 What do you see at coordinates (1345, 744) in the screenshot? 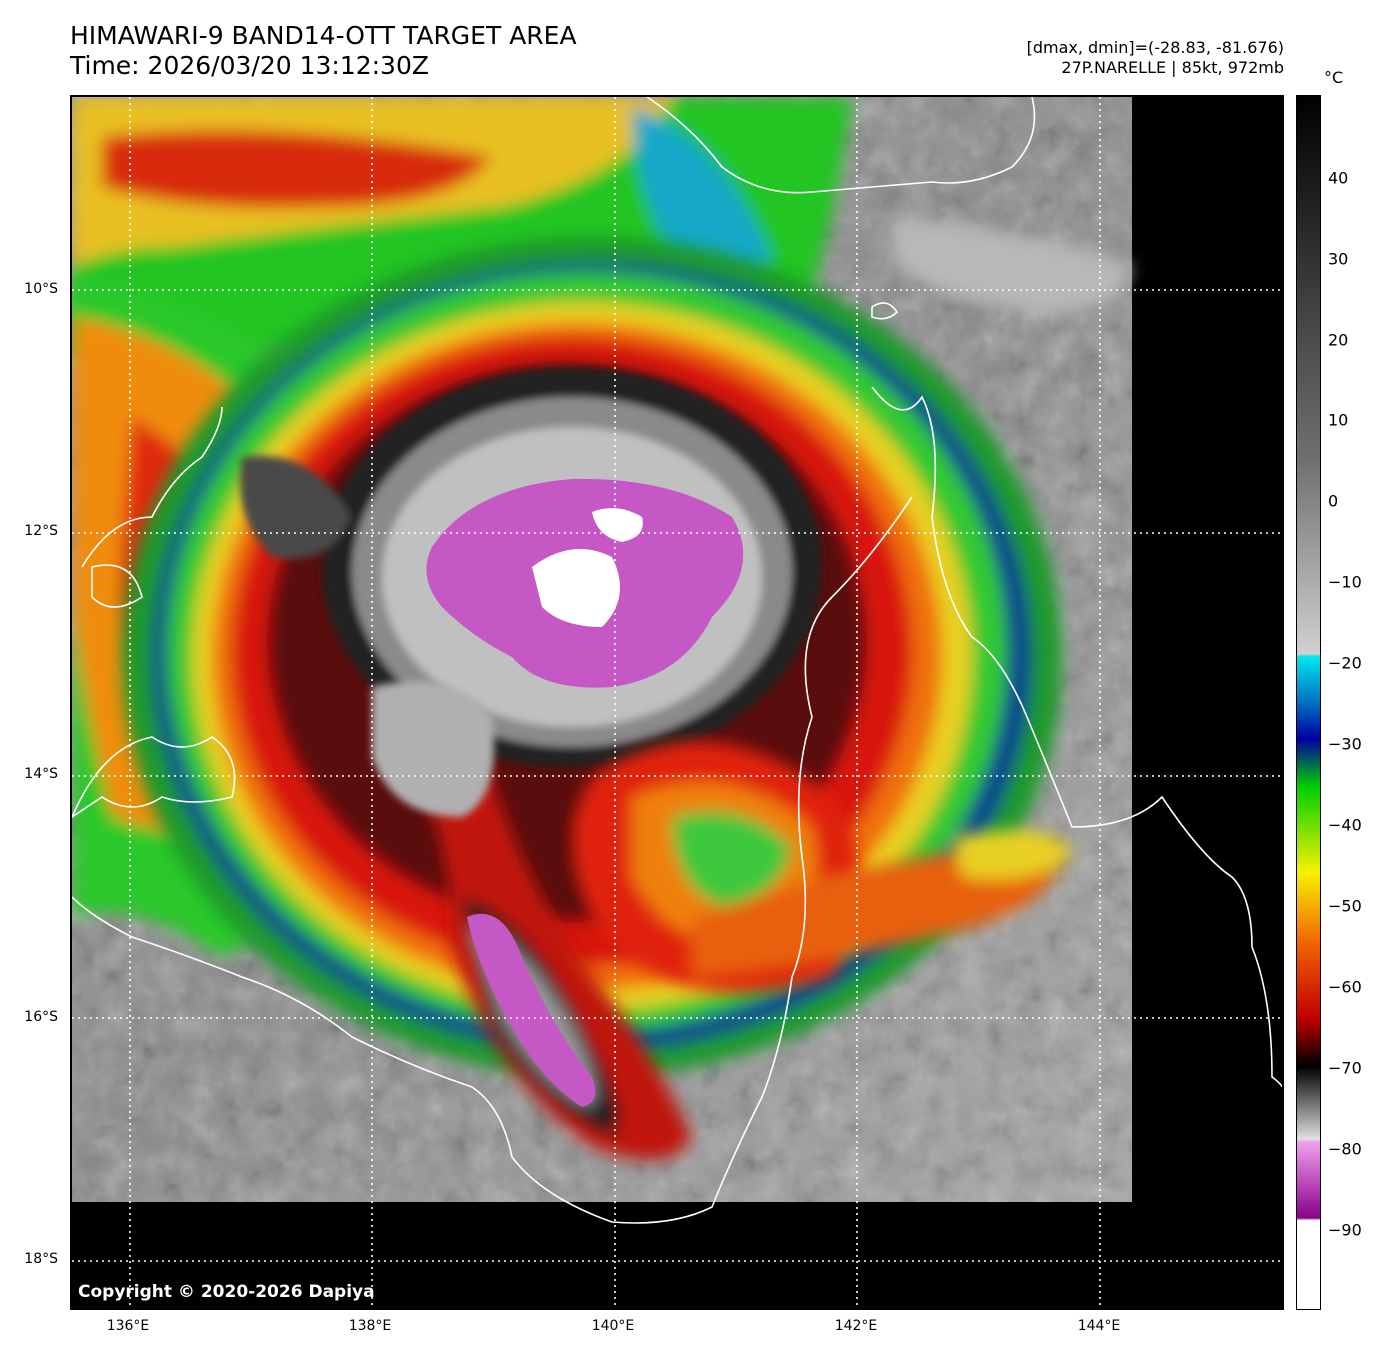
I see `colorbar-tick: −30` at bounding box center [1345, 744].